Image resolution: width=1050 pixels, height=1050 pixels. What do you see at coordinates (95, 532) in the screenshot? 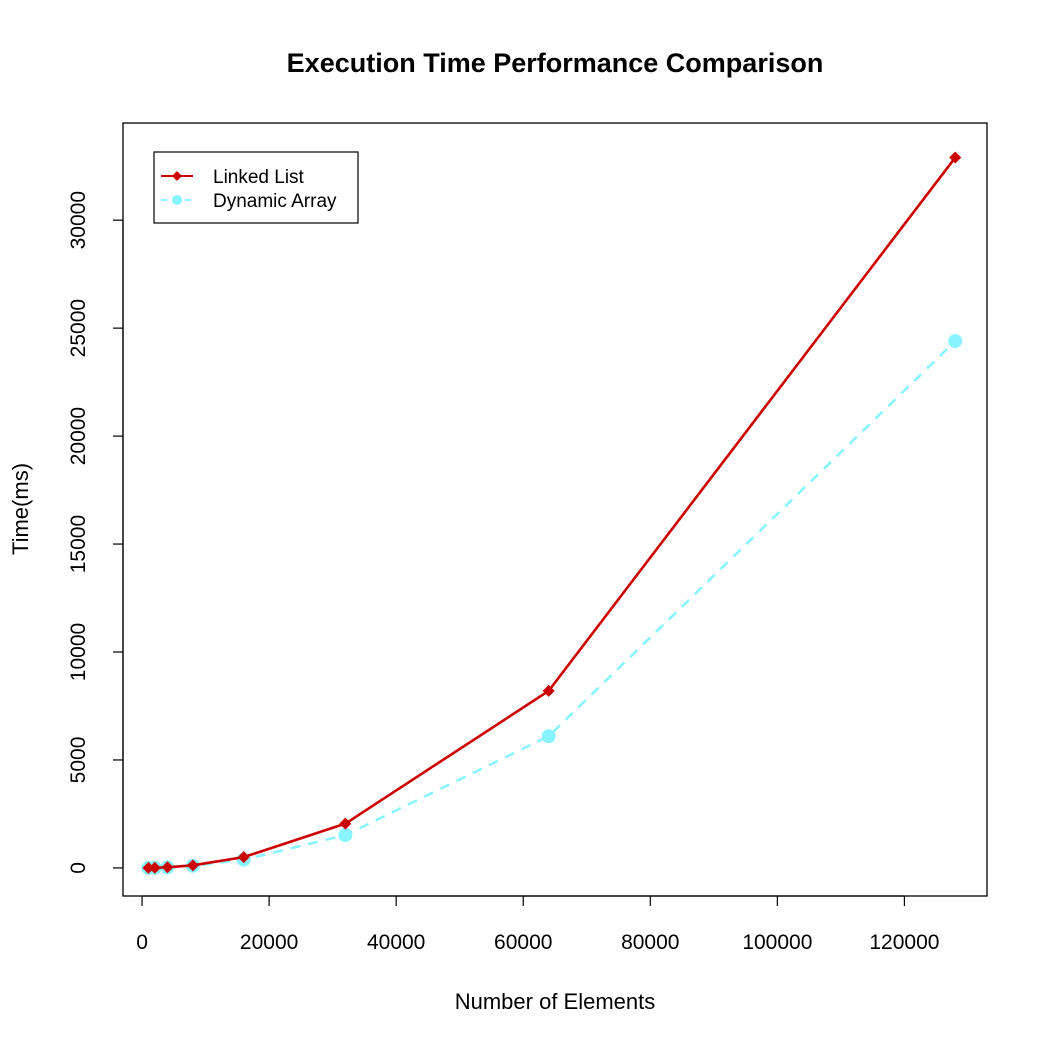
I see `y-axis: 0 5000 10000 15000 20000 25000 30000` at bounding box center [95, 532].